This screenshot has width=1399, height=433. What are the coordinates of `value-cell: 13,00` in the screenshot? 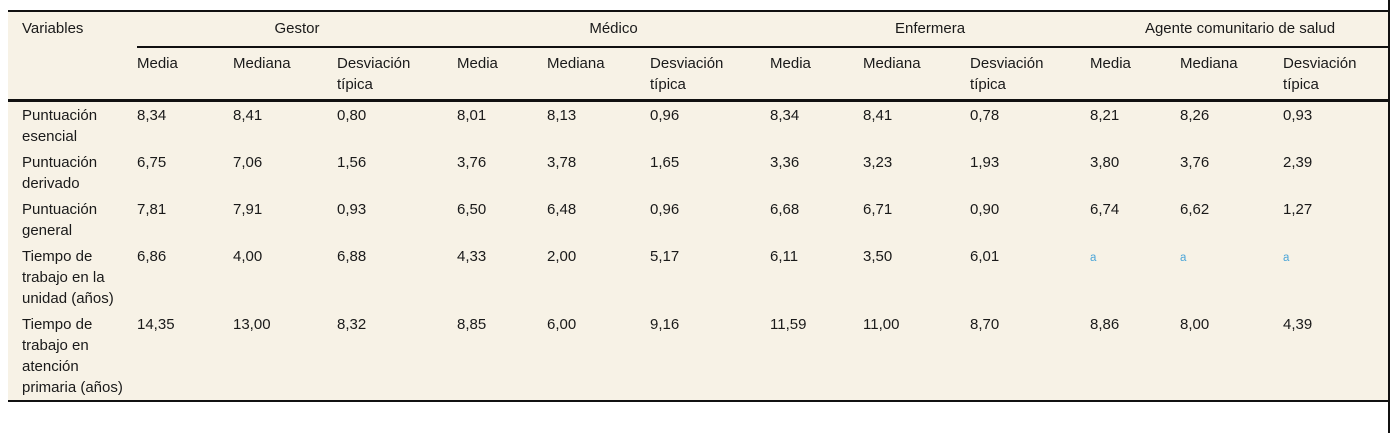 It's located at (252, 324).